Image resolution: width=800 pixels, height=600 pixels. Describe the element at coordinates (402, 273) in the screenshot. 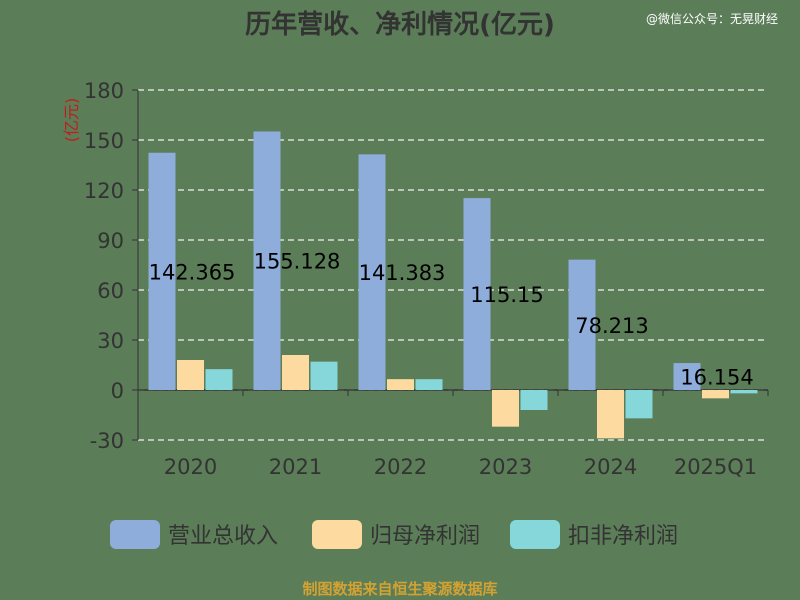

I see `data-label: 141.383` at that location.